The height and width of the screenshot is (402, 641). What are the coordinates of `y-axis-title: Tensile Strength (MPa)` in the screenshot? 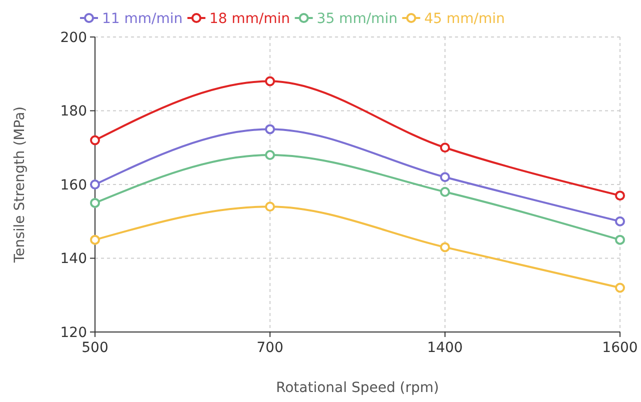 It's located at (20, 185).